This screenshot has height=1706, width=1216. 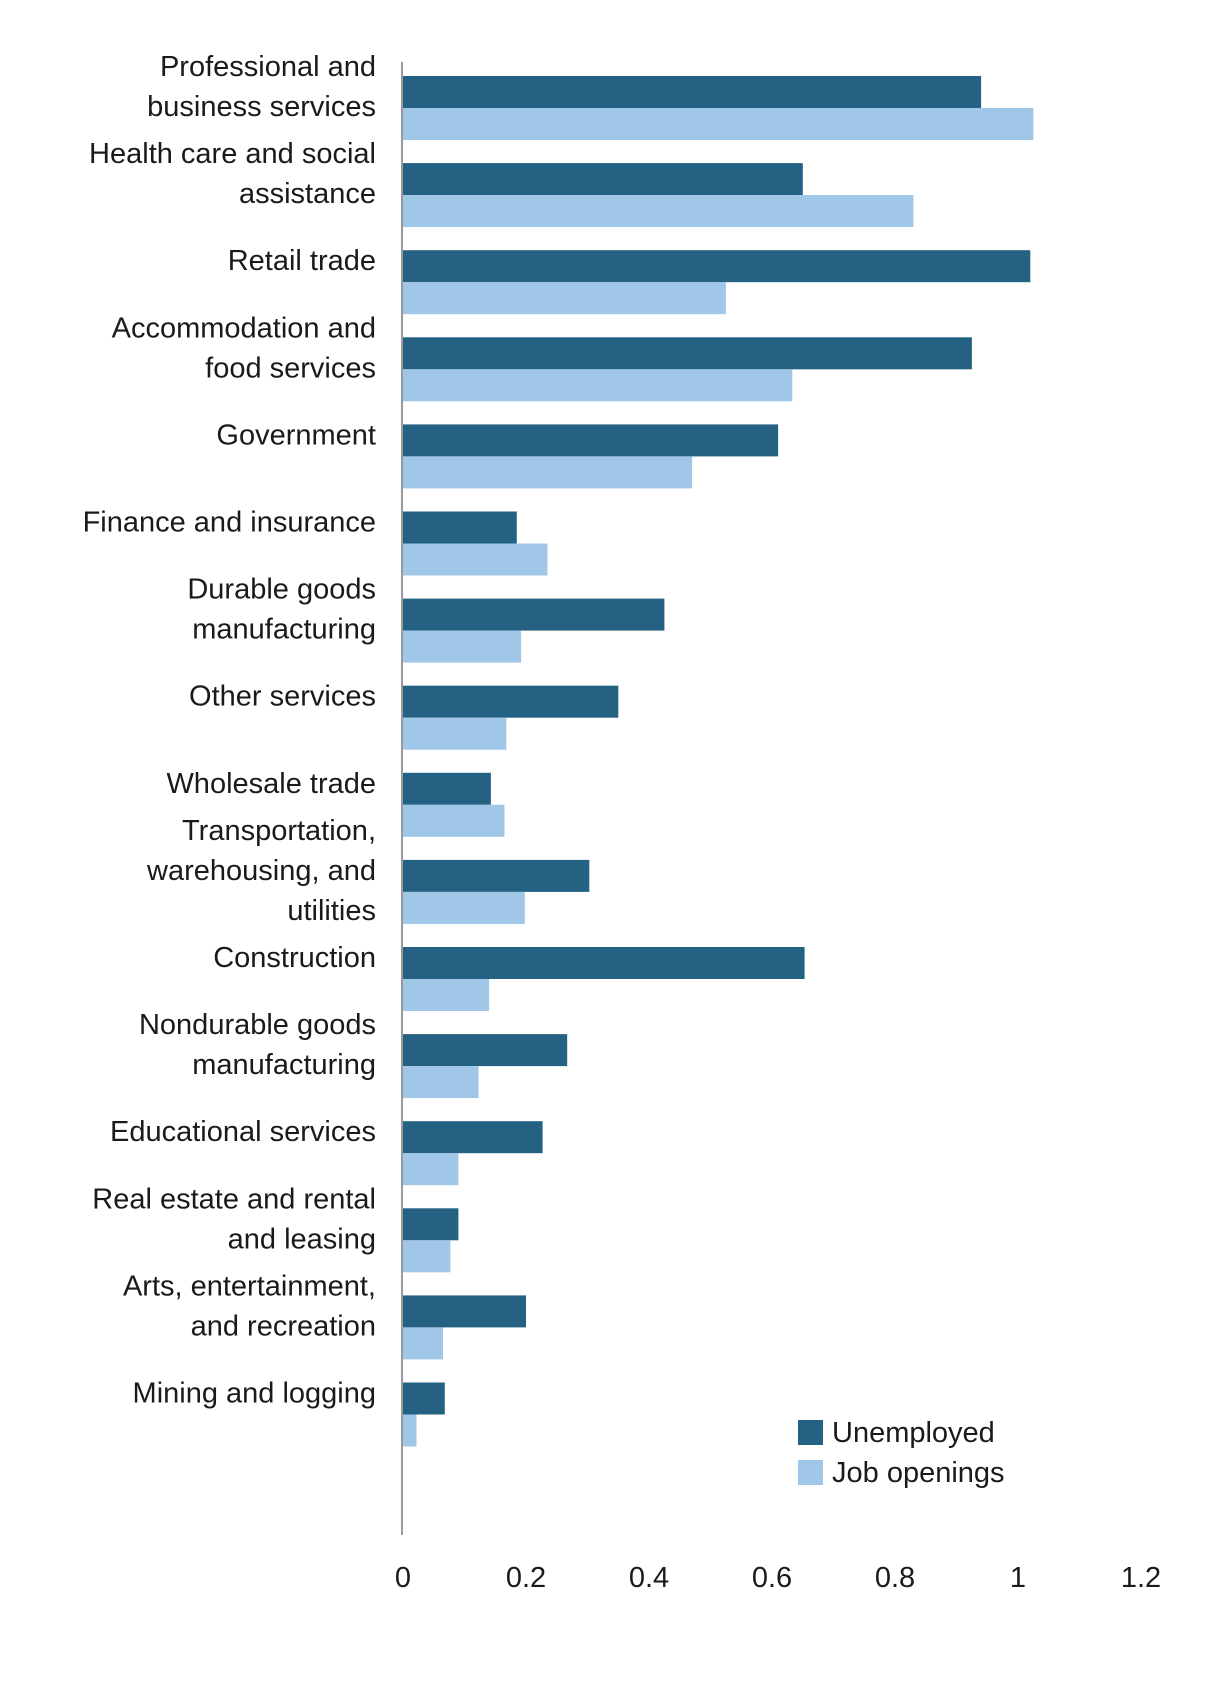 What do you see at coordinates (913, 1433) in the screenshot?
I see `legend-label-unemployed: Unemployed` at bounding box center [913, 1433].